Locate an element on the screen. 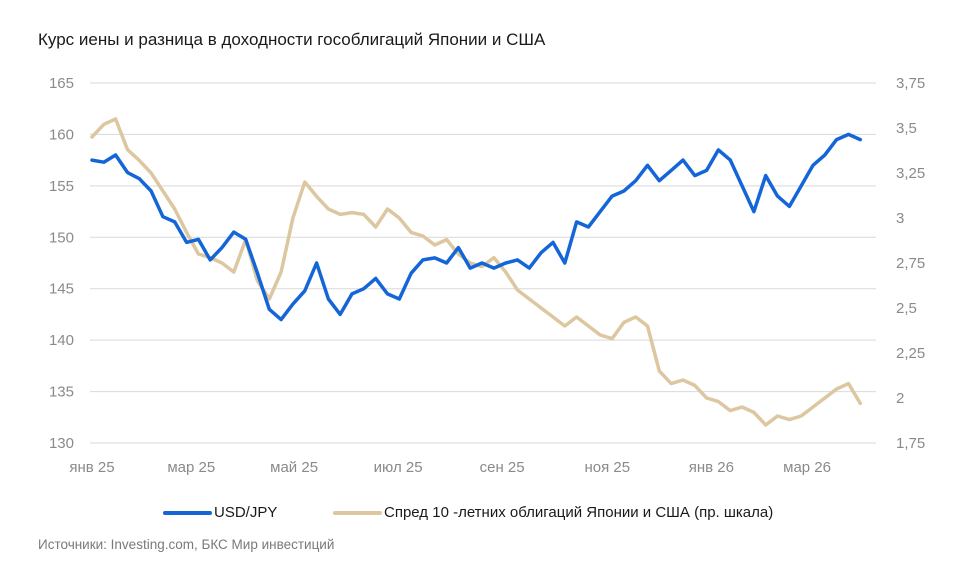 The height and width of the screenshot is (583, 978). left-tick-label: 150 is located at coordinates (61, 237).